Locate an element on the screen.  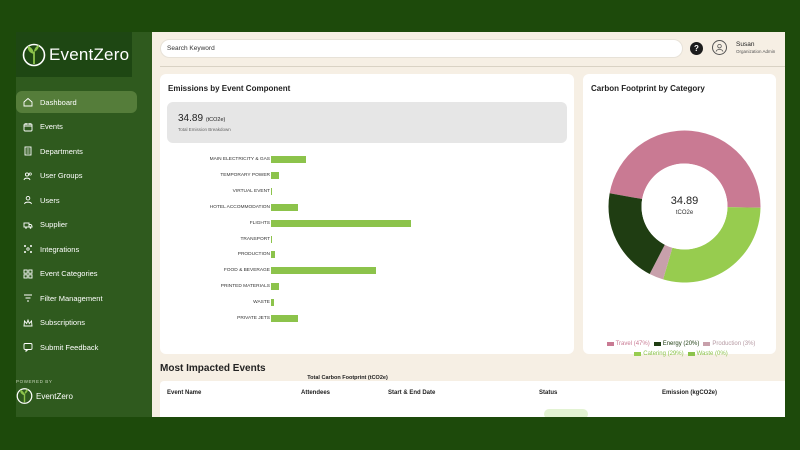
legend-item: Travel (47%) is located at coordinates (628, 344).